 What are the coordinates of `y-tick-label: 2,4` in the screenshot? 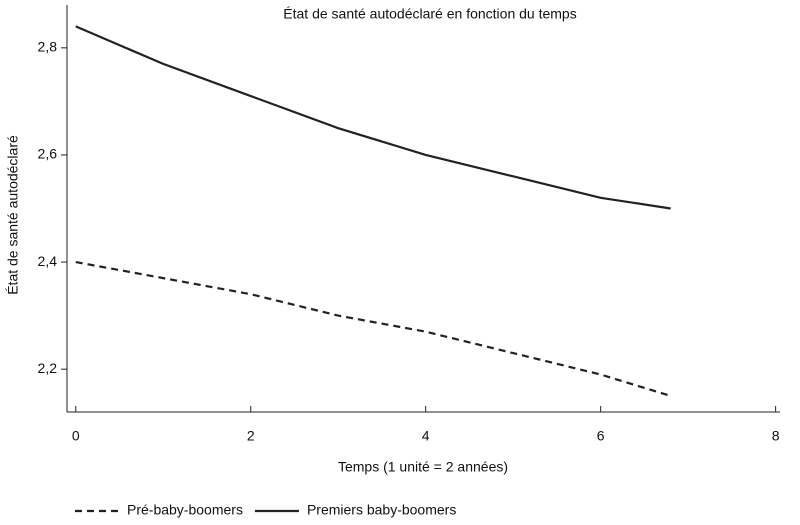 It's located at (48, 261).